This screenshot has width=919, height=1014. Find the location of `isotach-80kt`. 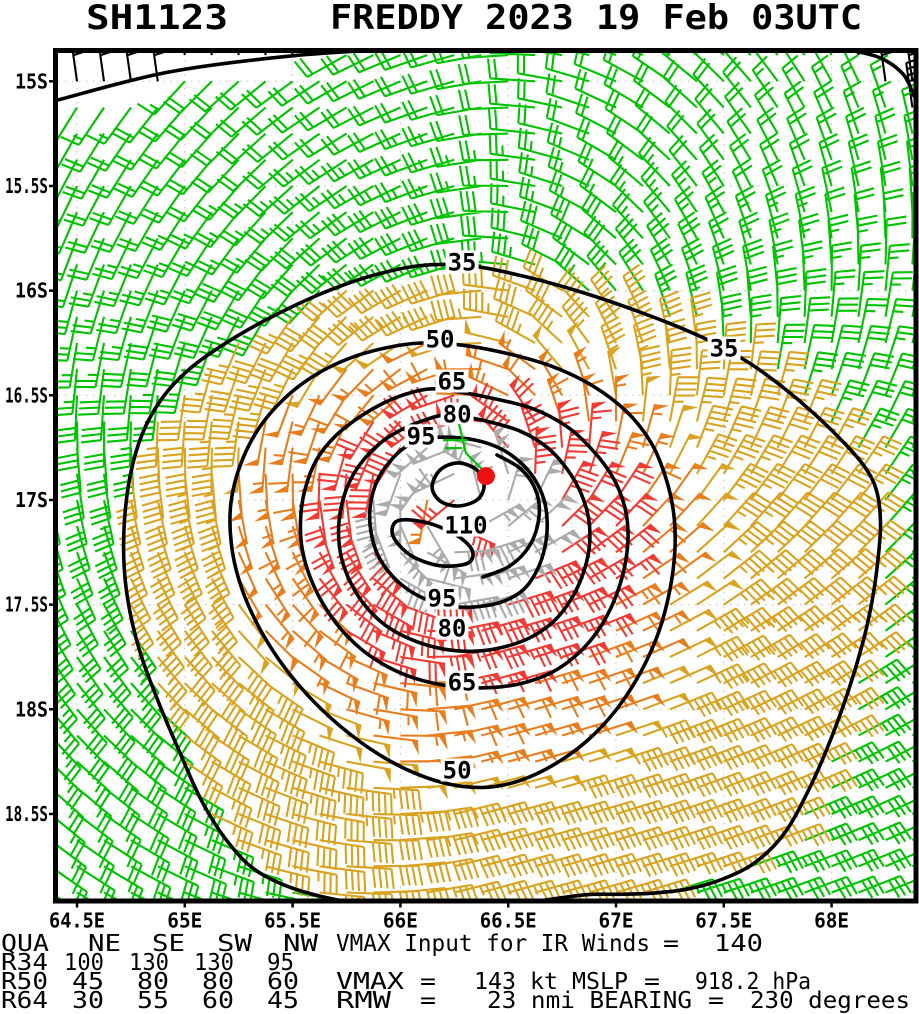

isotach-80kt is located at coordinates (464, 533).